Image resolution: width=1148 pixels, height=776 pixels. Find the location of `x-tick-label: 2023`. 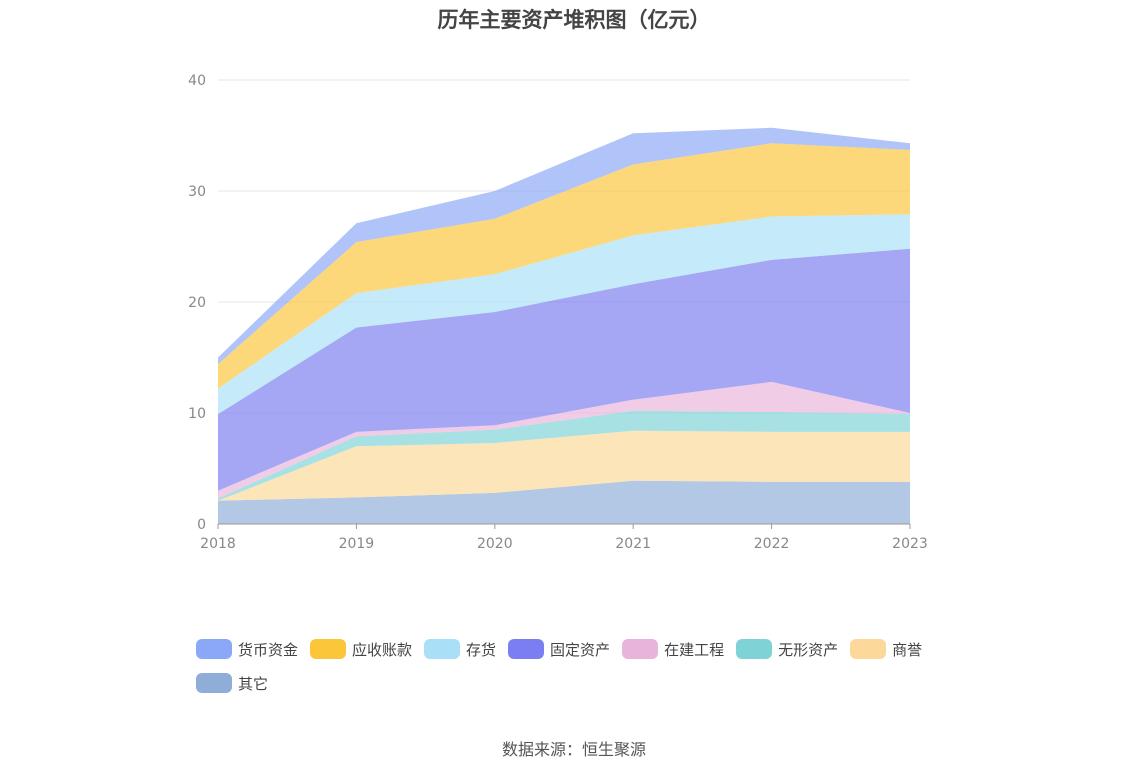

x-tick-label: 2023 is located at coordinates (910, 544).